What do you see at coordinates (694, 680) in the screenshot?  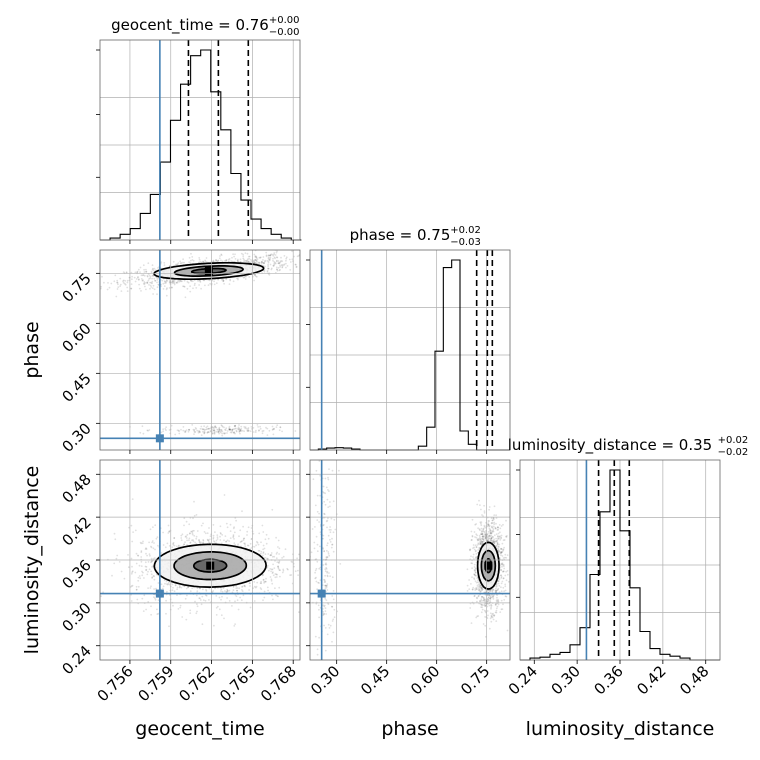 I see `hist-luminosity_distance-xtick-label-4: 0.48` at bounding box center [694, 680].